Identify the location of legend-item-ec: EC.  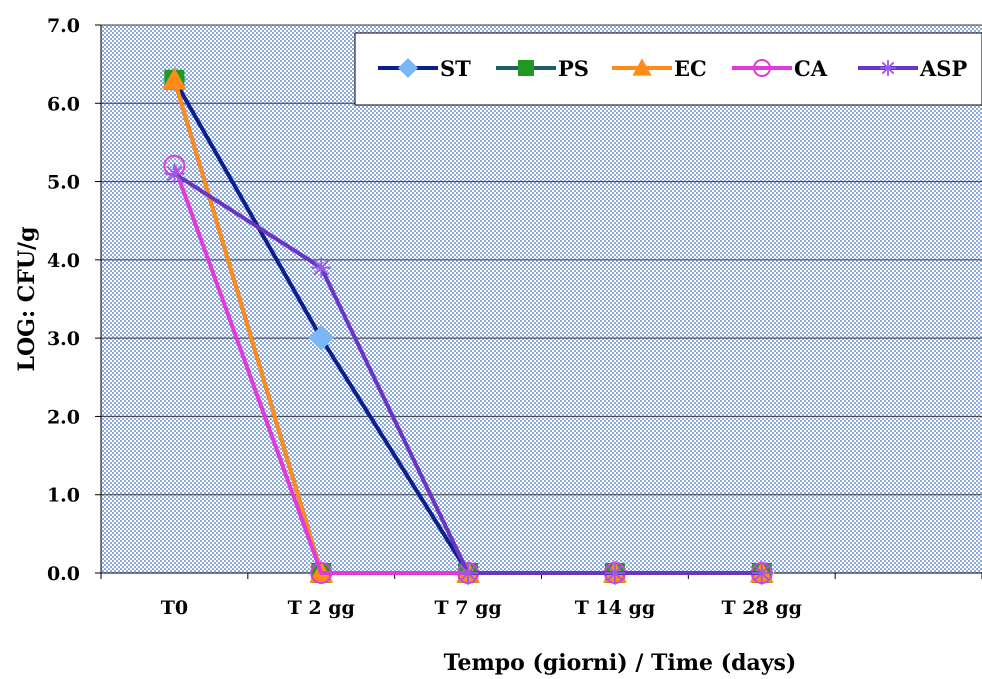
(659, 68).